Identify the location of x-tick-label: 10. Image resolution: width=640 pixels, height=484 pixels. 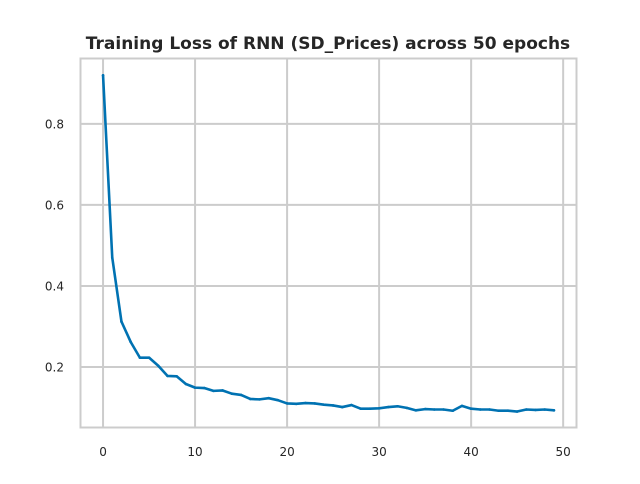
(194, 452).